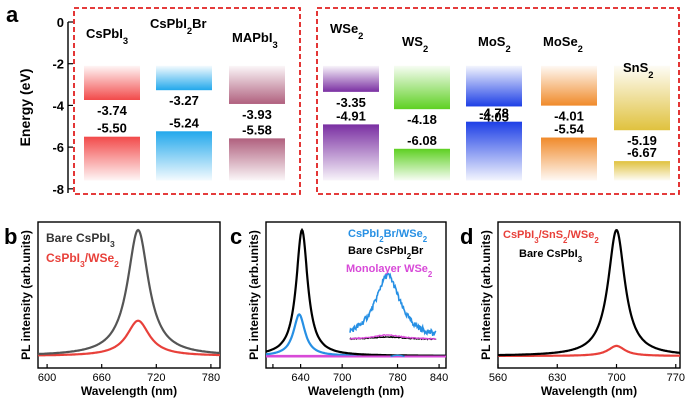  I want to click on cbm-label: -4.05, so click(494, 116).